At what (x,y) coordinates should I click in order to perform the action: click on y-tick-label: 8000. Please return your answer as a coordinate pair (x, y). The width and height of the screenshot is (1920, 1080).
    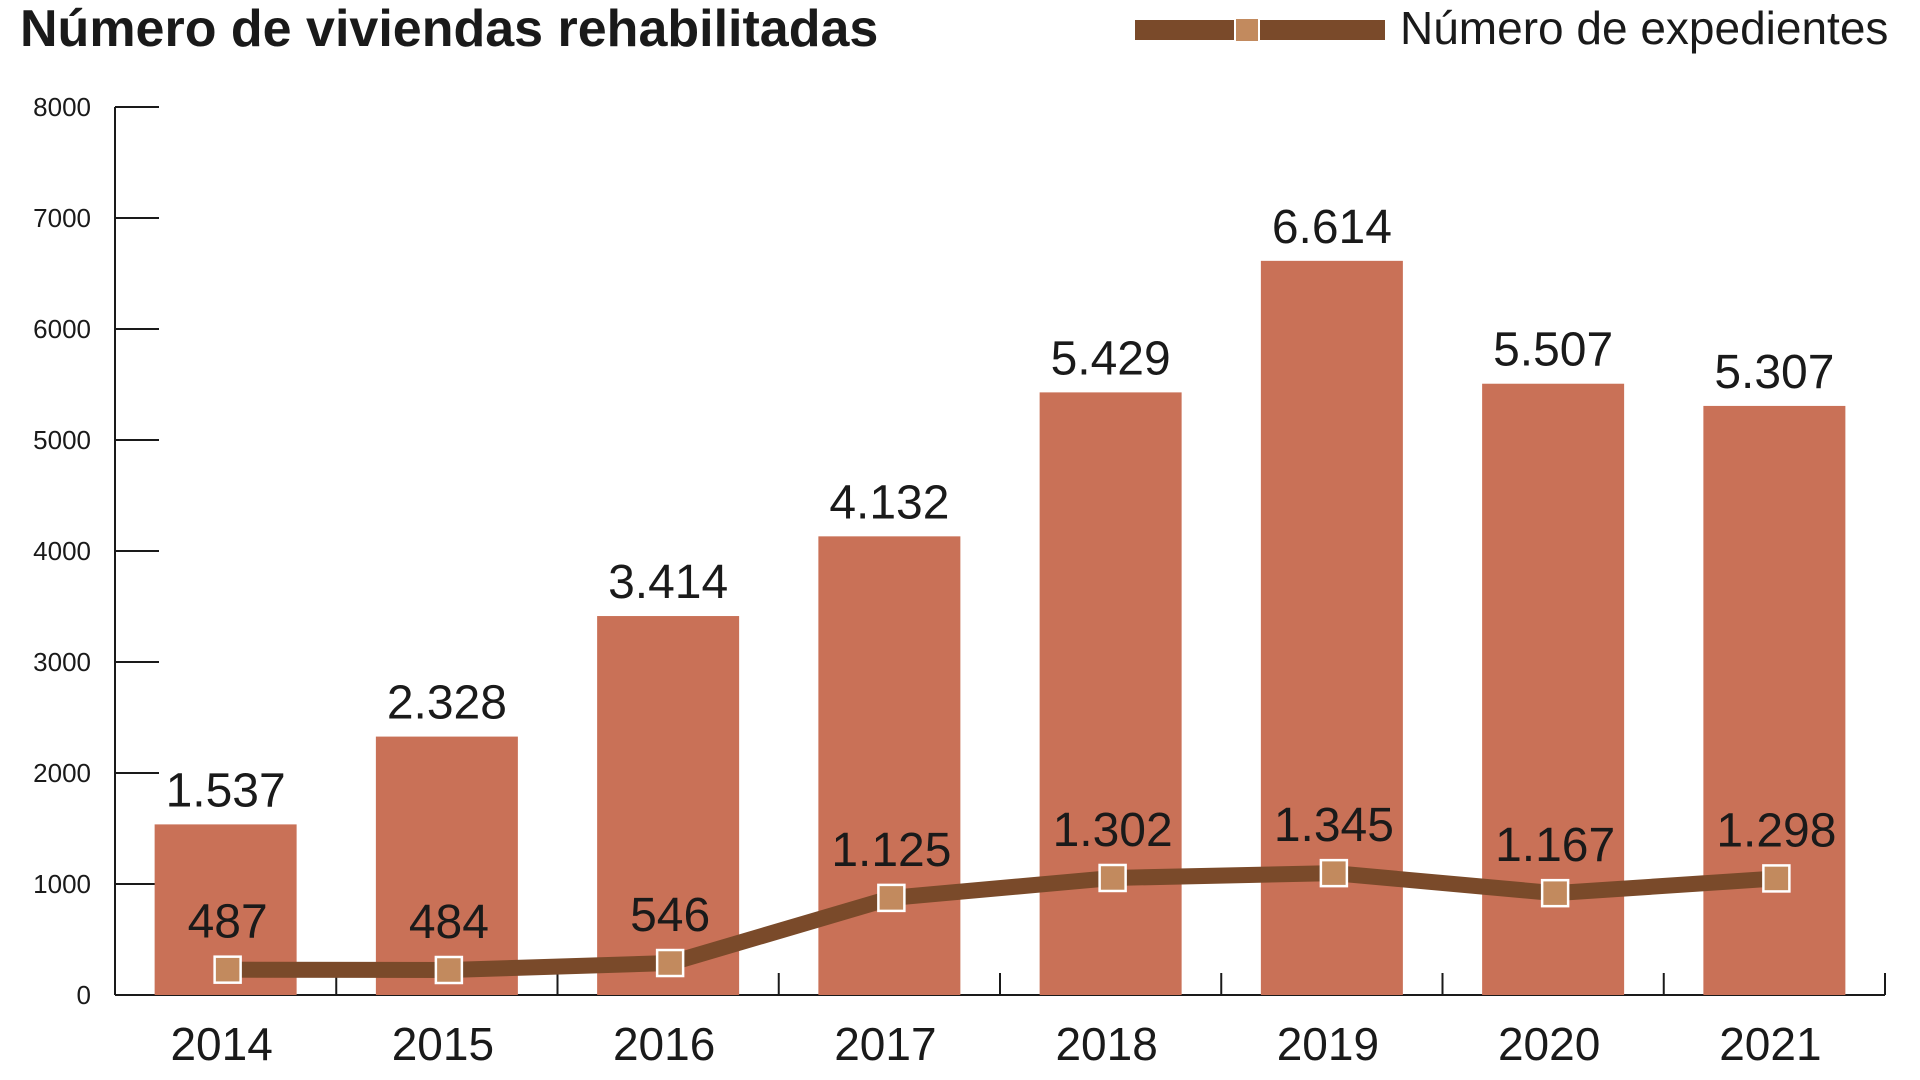
    Looking at the image, I should click on (62, 107).